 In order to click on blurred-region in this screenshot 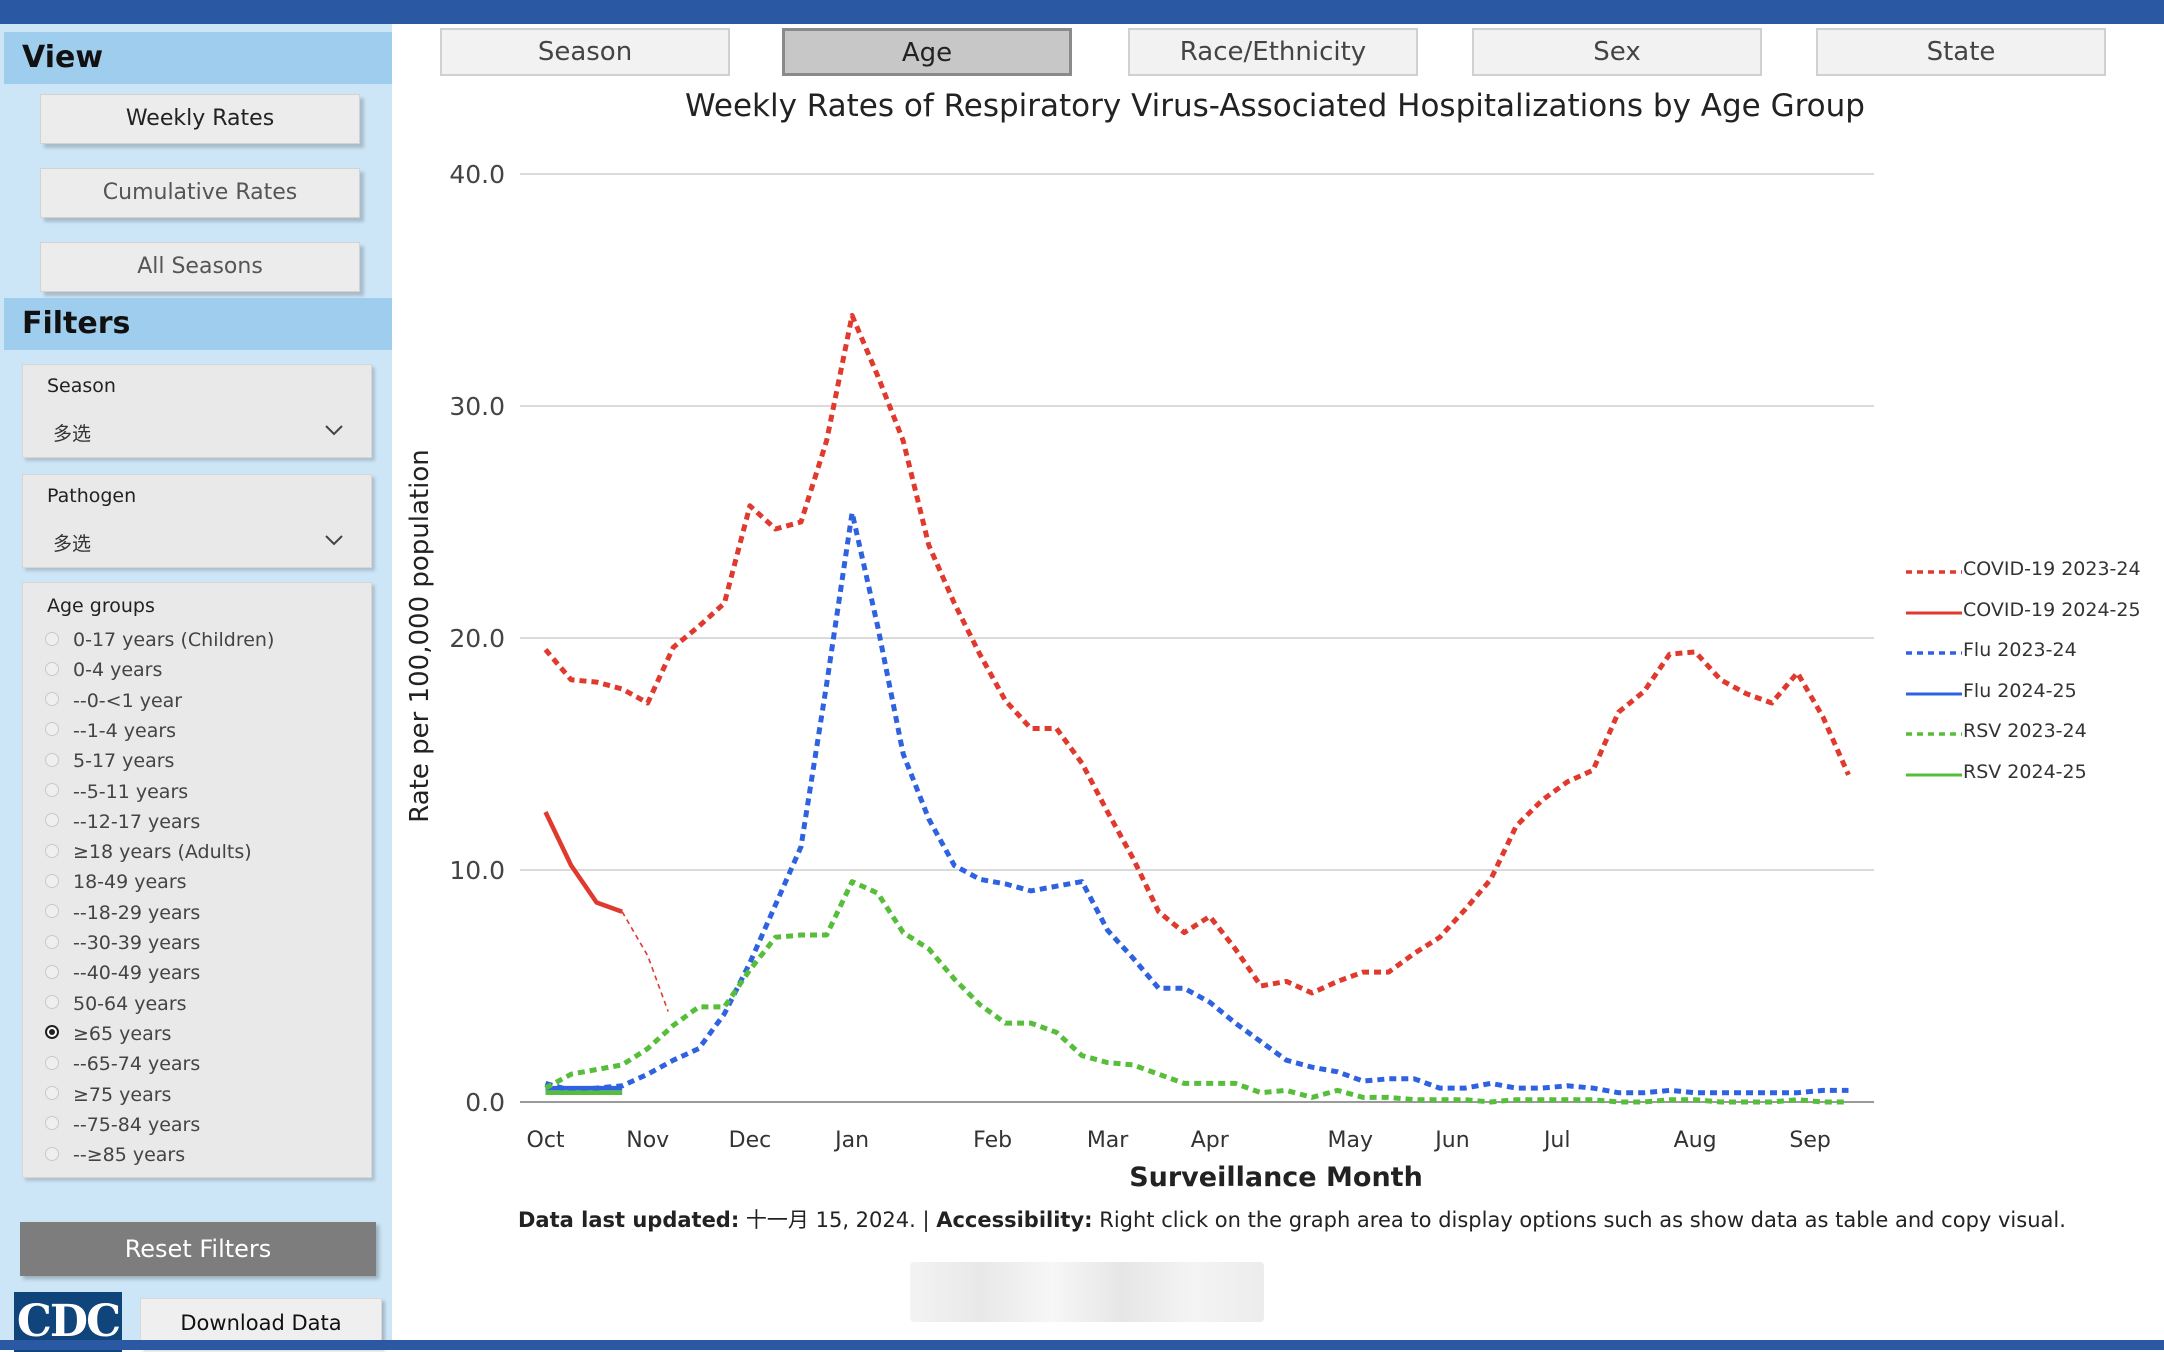, I will do `click(1087, 1292)`.